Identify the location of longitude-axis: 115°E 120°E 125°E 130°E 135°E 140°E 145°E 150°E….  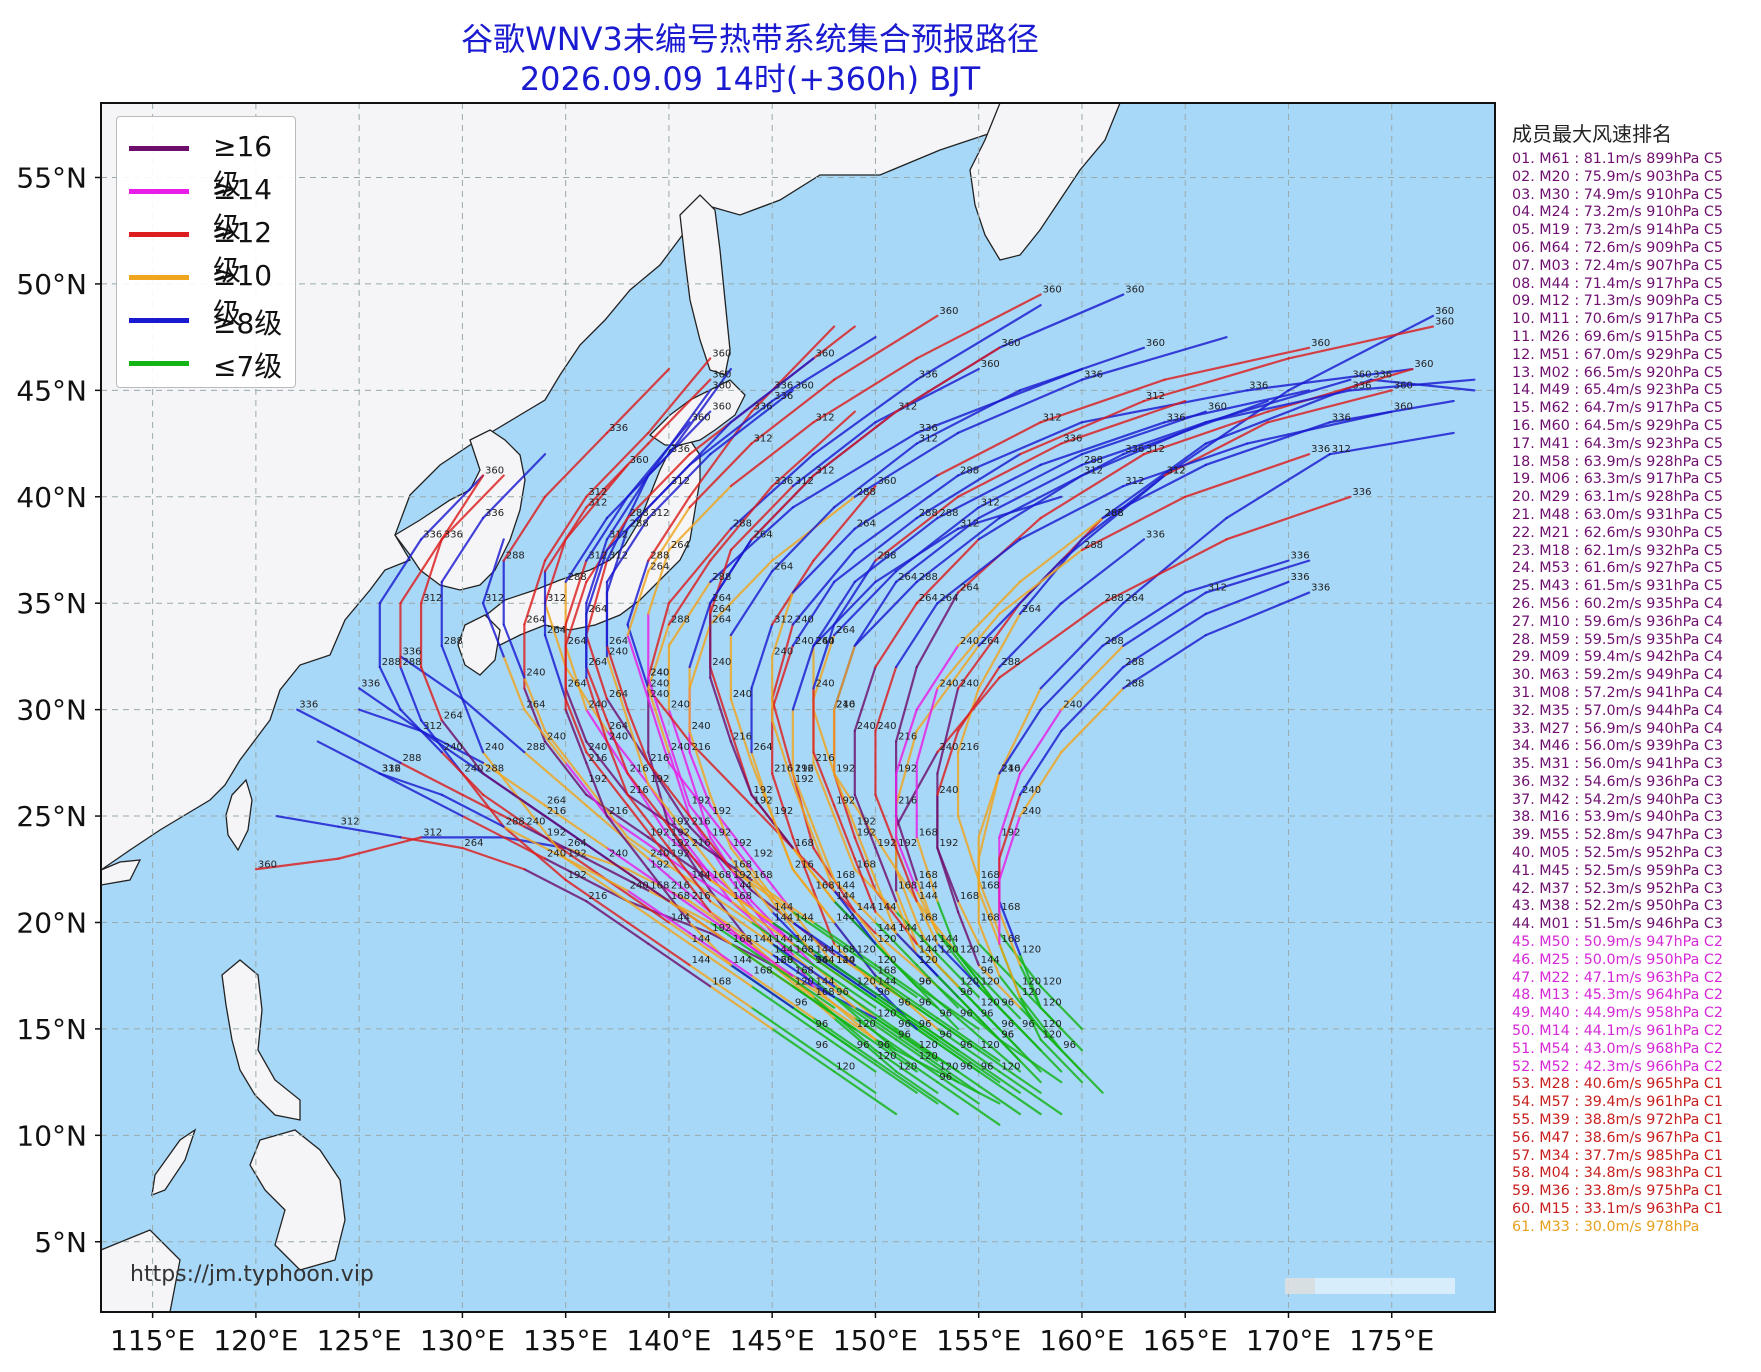
(772, 1334).